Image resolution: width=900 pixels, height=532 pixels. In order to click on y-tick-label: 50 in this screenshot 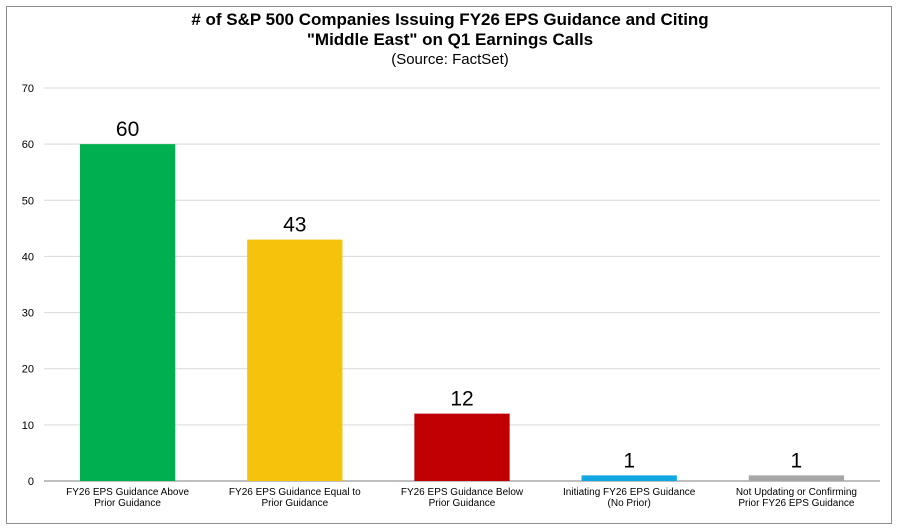, I will do `click(28, 201)`.